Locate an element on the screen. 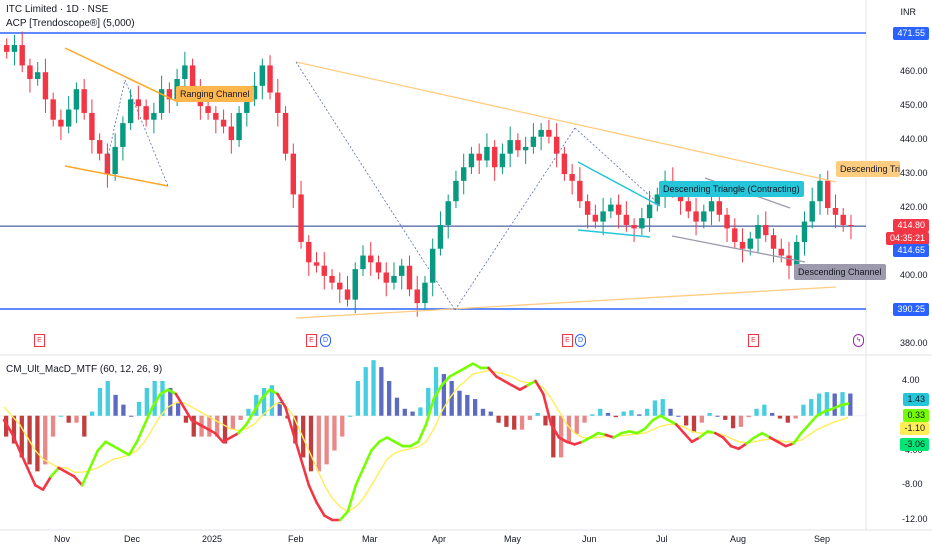 The height and width of the screenshot is (550, 932). symbol-title: ITC Limited · 1D · NSE is located at coordinates (57, 9).